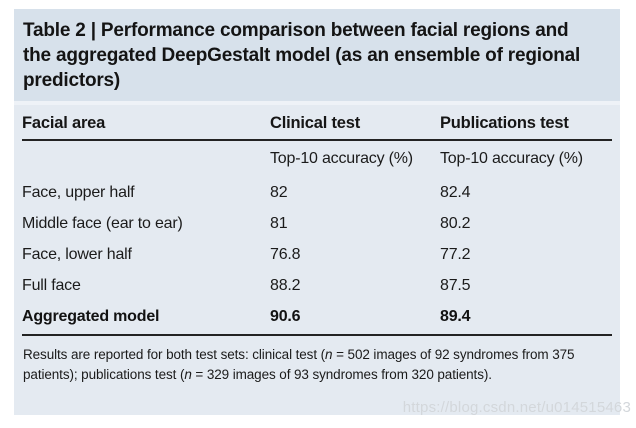 The image size is (636, 428). I want to click on footer-rule, so click(317, 335).